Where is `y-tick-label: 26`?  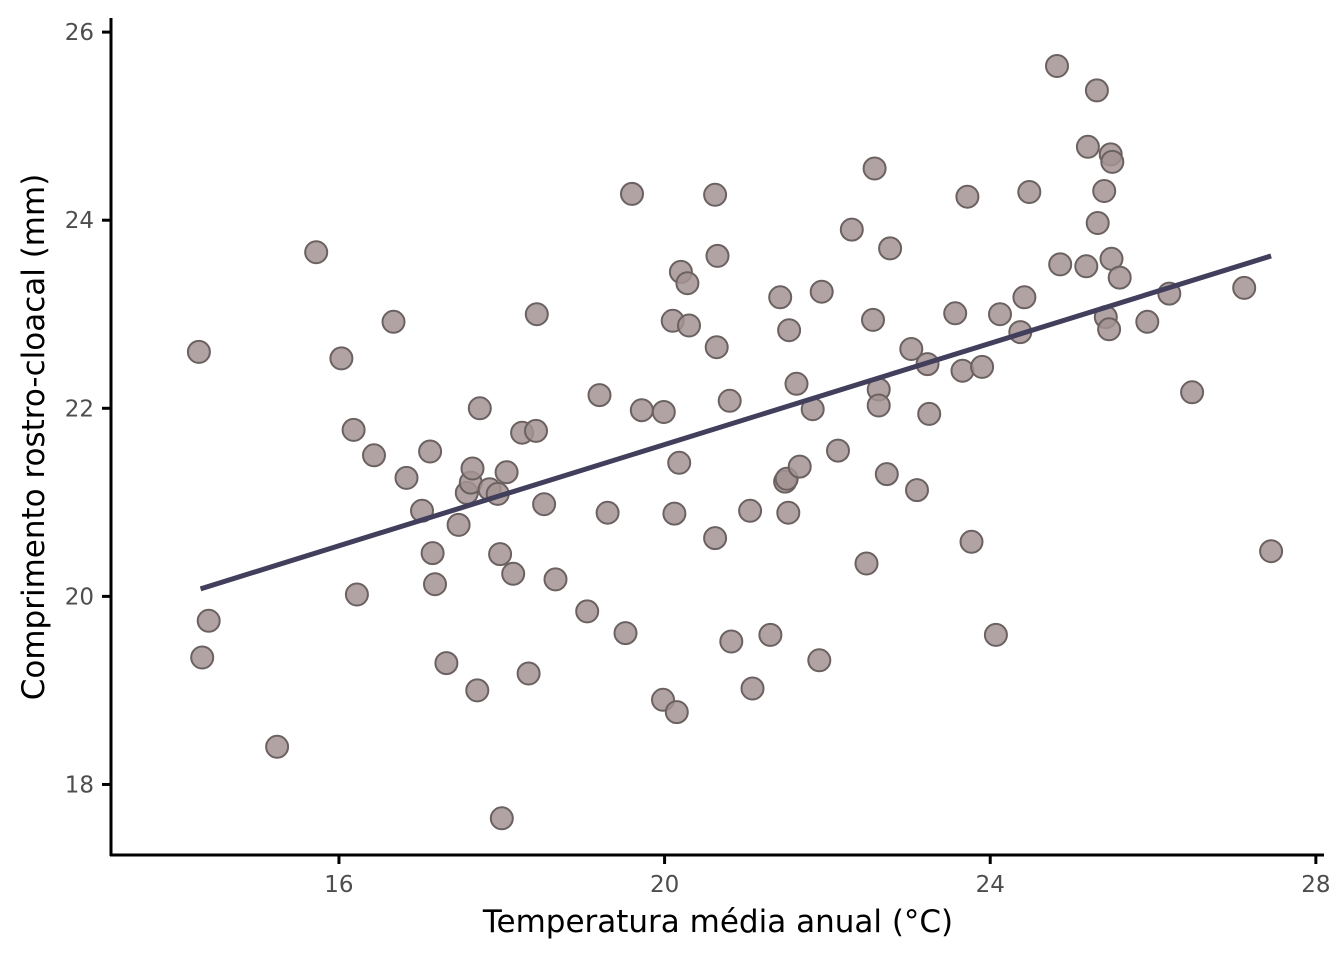
y-tick-label: 26 is located at coordinates (79, 33).